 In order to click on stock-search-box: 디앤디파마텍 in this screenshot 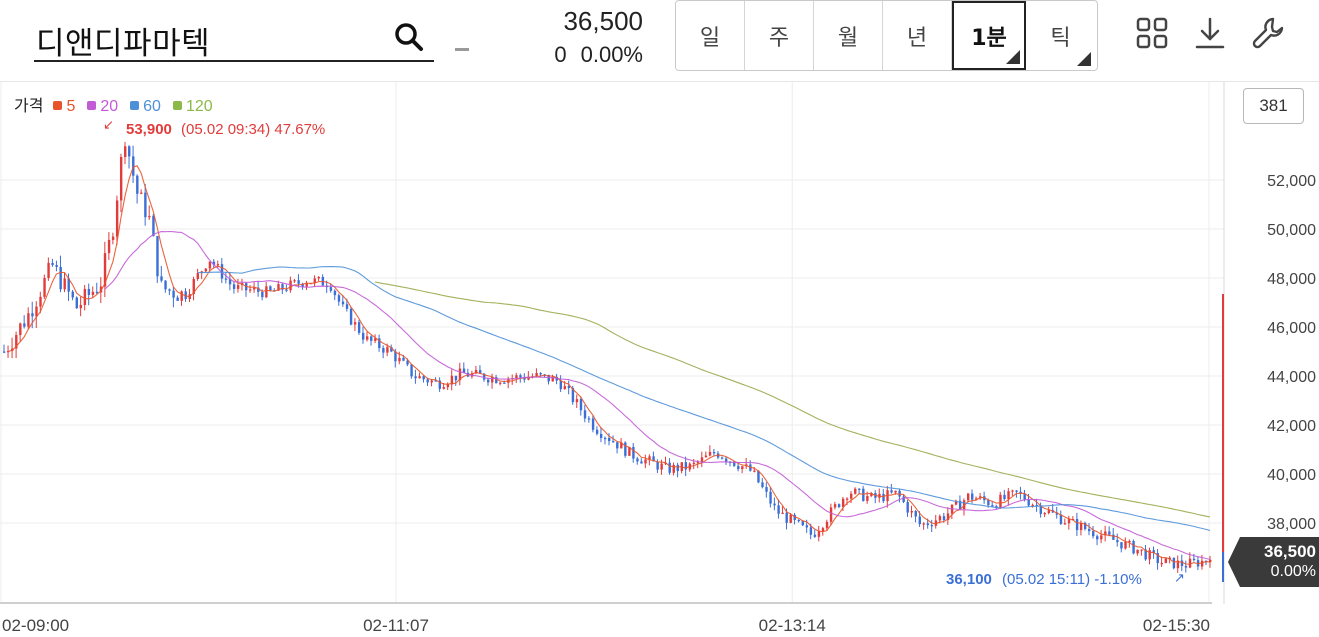, I will do `click(234, 35)`.